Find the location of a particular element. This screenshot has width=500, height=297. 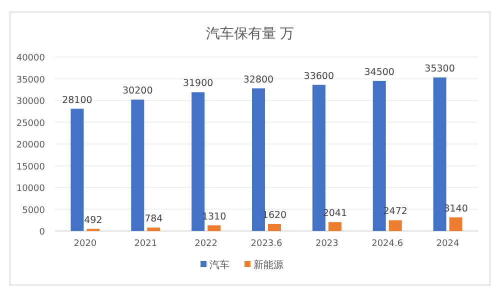

data-label: 492 is located at coordinates (93, 220).